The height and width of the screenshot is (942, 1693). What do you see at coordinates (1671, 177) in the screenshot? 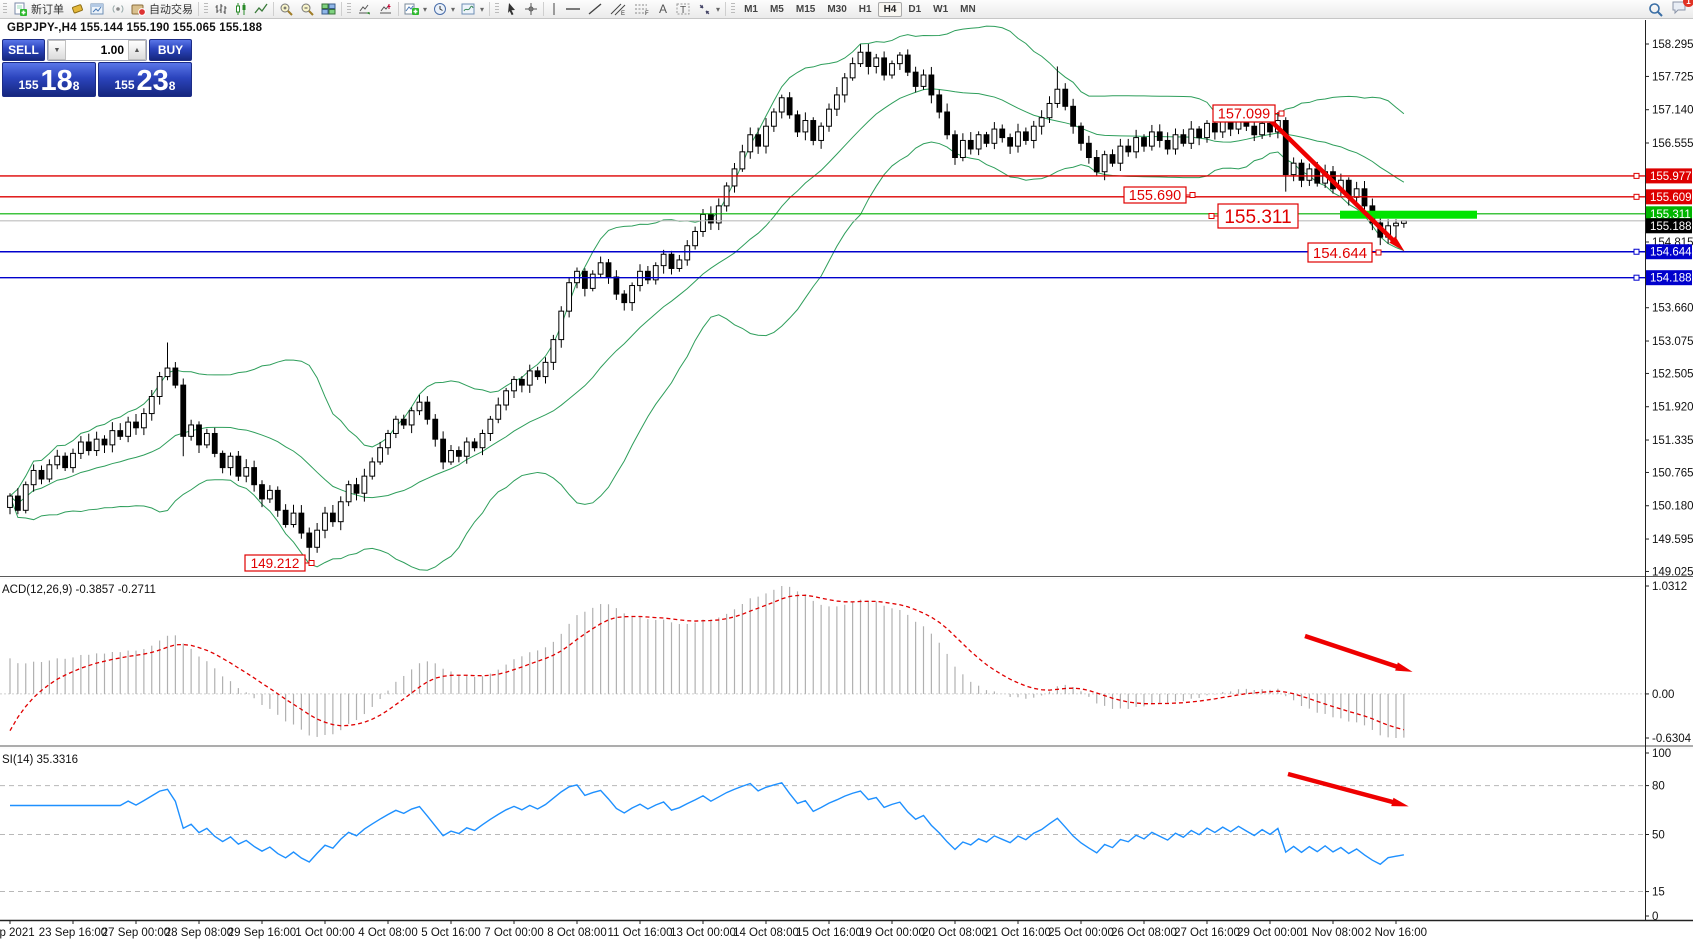
I see `svg-text: 155.977` at bounding box center [1671, 177].